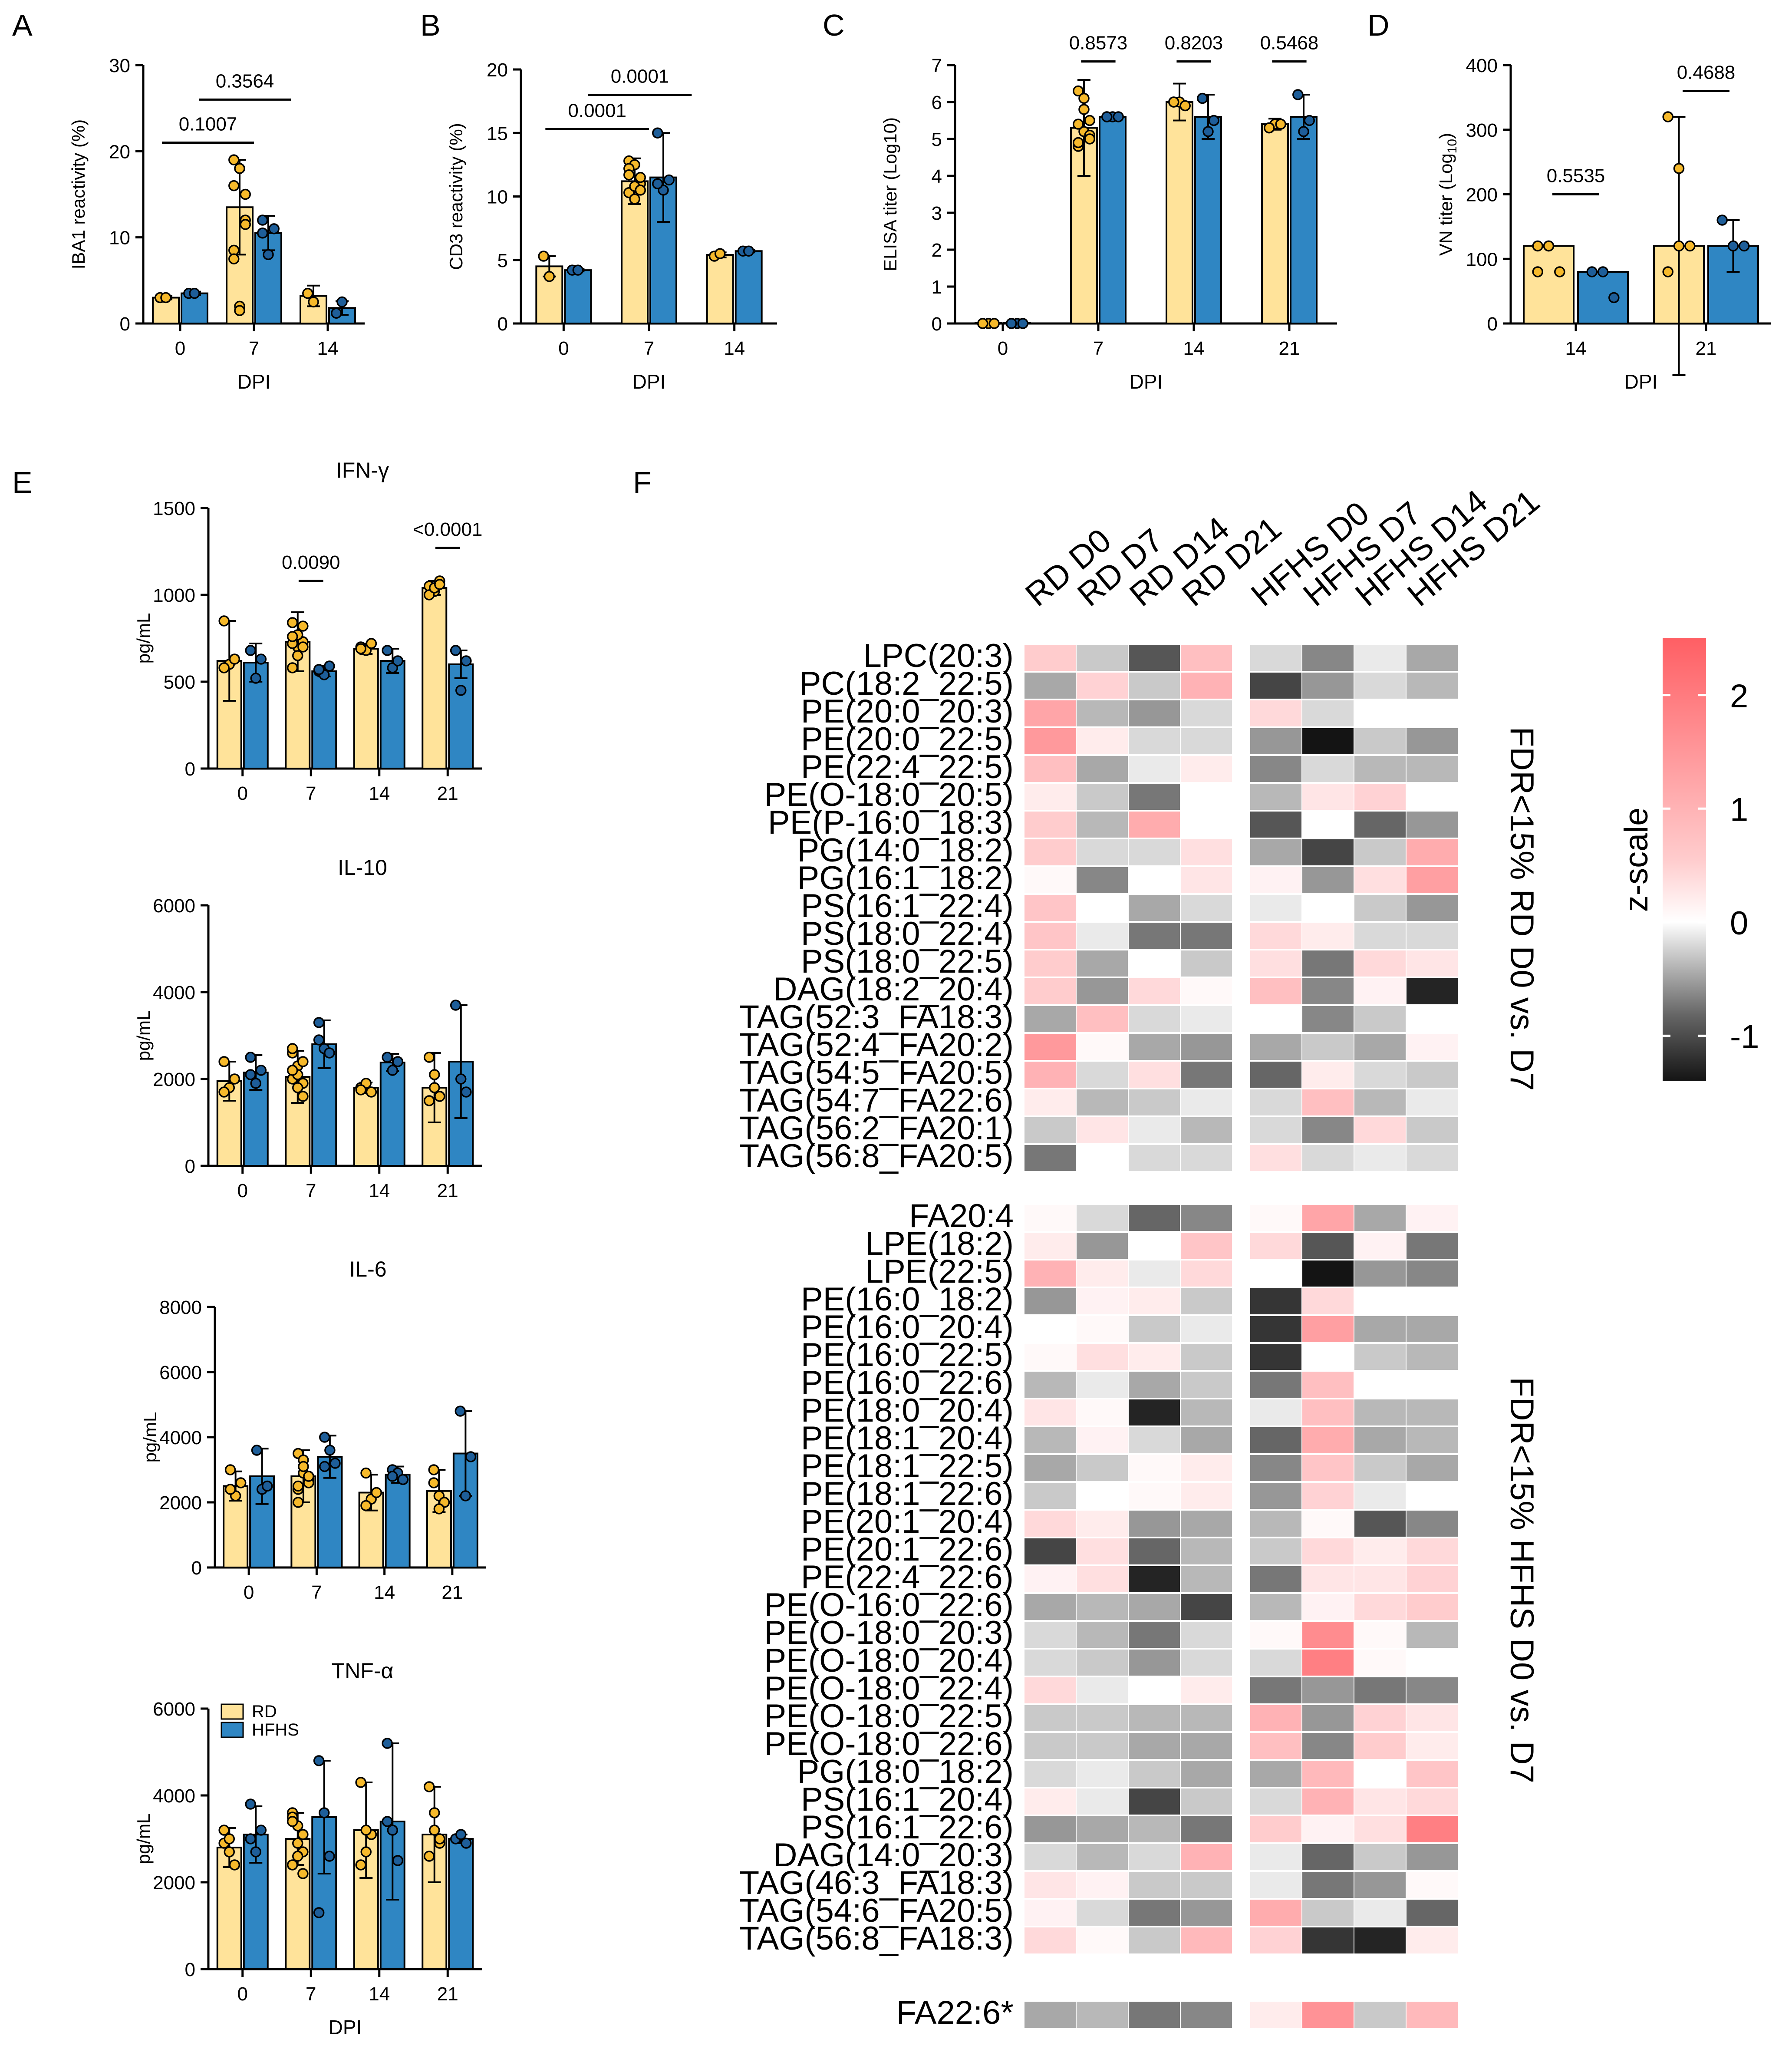  What do you see at coordinates (1739, 809) in the screenshot?
I see `colorbar-tick-label: 1` at bounding box center [1739, 809].